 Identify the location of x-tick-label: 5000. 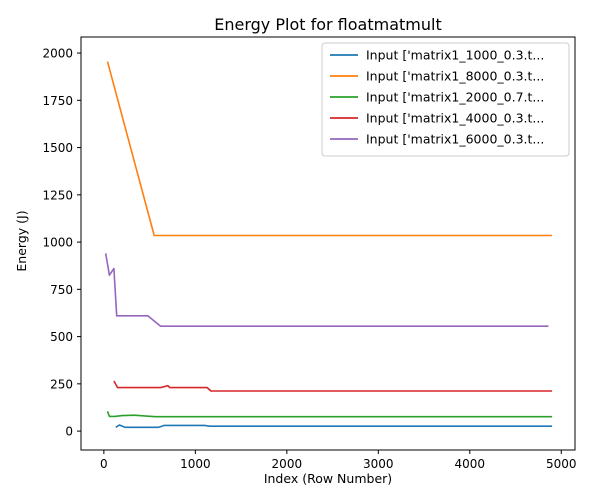
(561, 464).